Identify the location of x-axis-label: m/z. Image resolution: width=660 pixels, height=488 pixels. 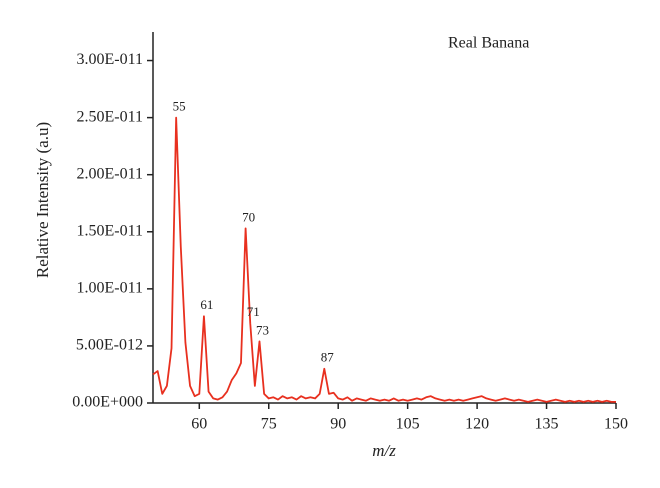
(384, 450).